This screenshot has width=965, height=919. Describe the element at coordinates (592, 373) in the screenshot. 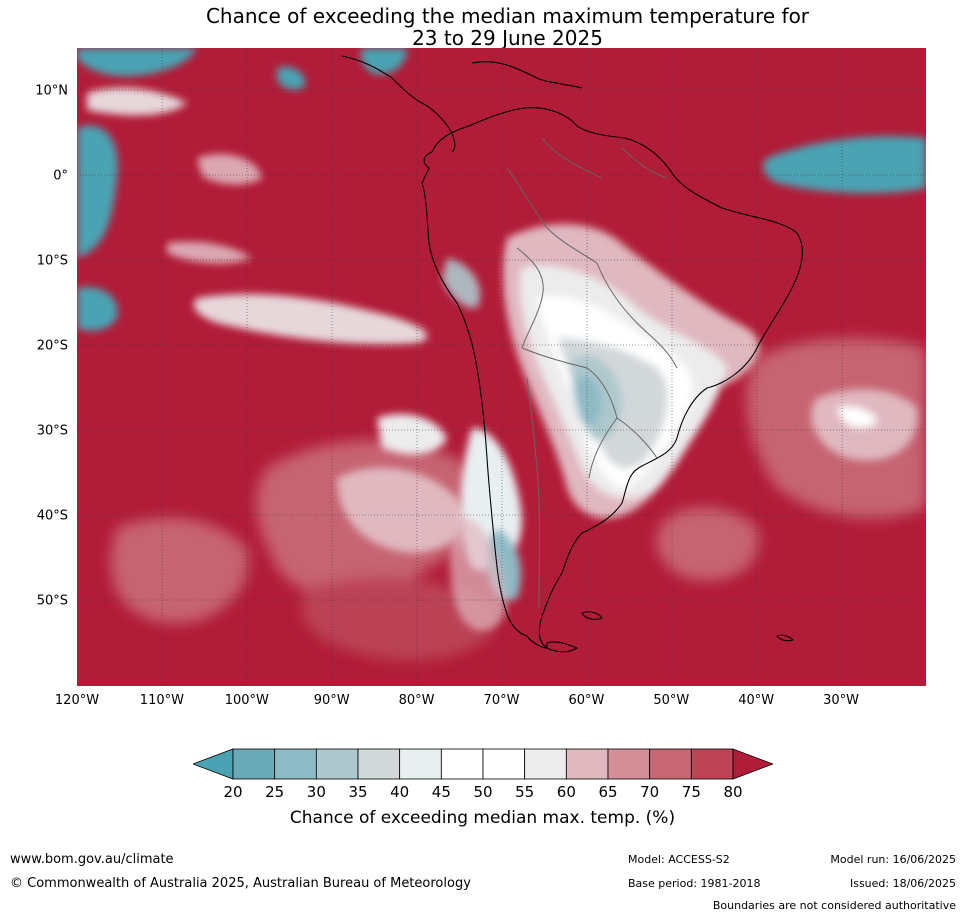

I see `country-borders` at that location.